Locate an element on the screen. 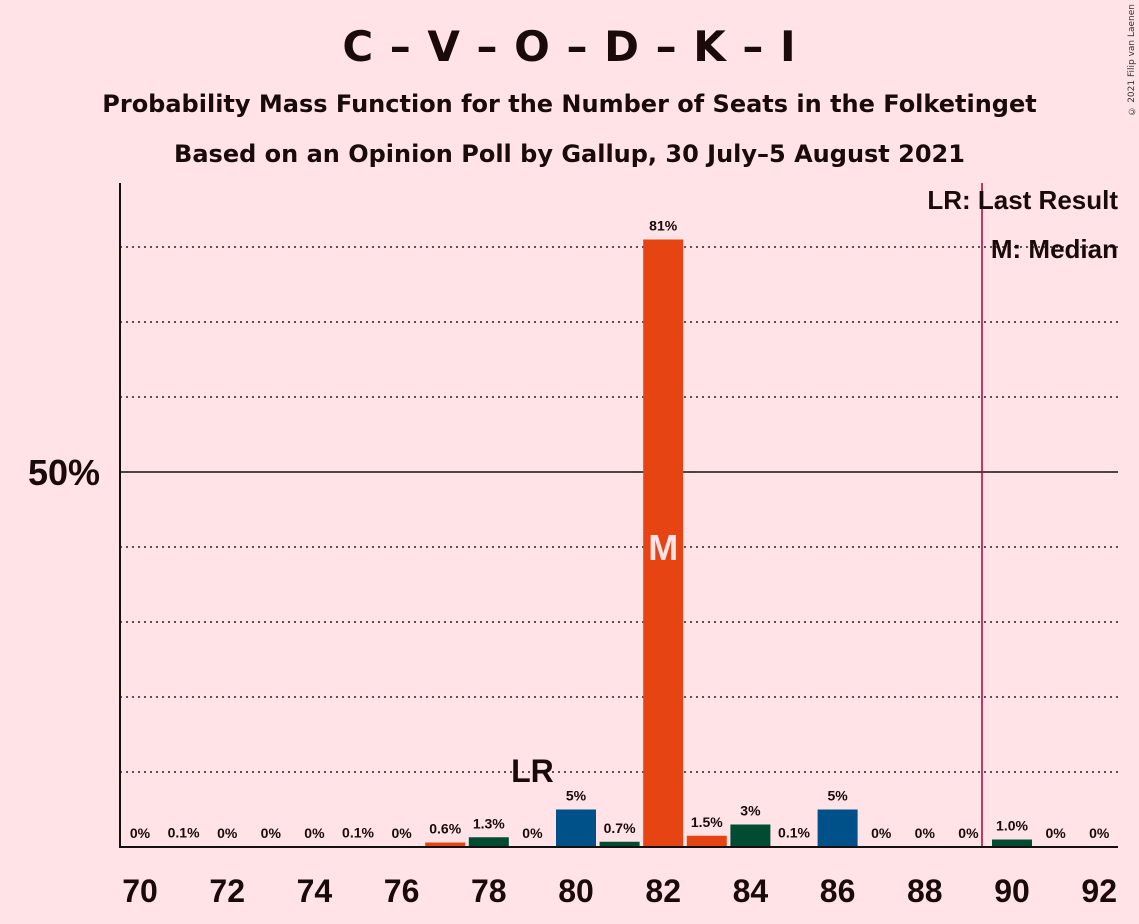  value-label-84: 3% is located at coordinates (750, 811).